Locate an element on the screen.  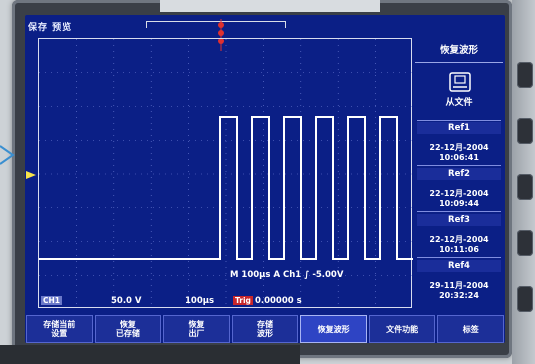
timebase-readout: M 100μs A Ch1 ∫ -5.00V is located at coordinates (286, 275).